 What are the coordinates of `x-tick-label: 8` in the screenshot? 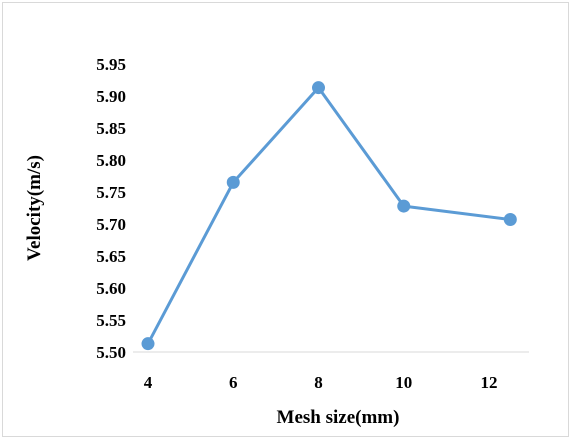 It's located at (318, 382).